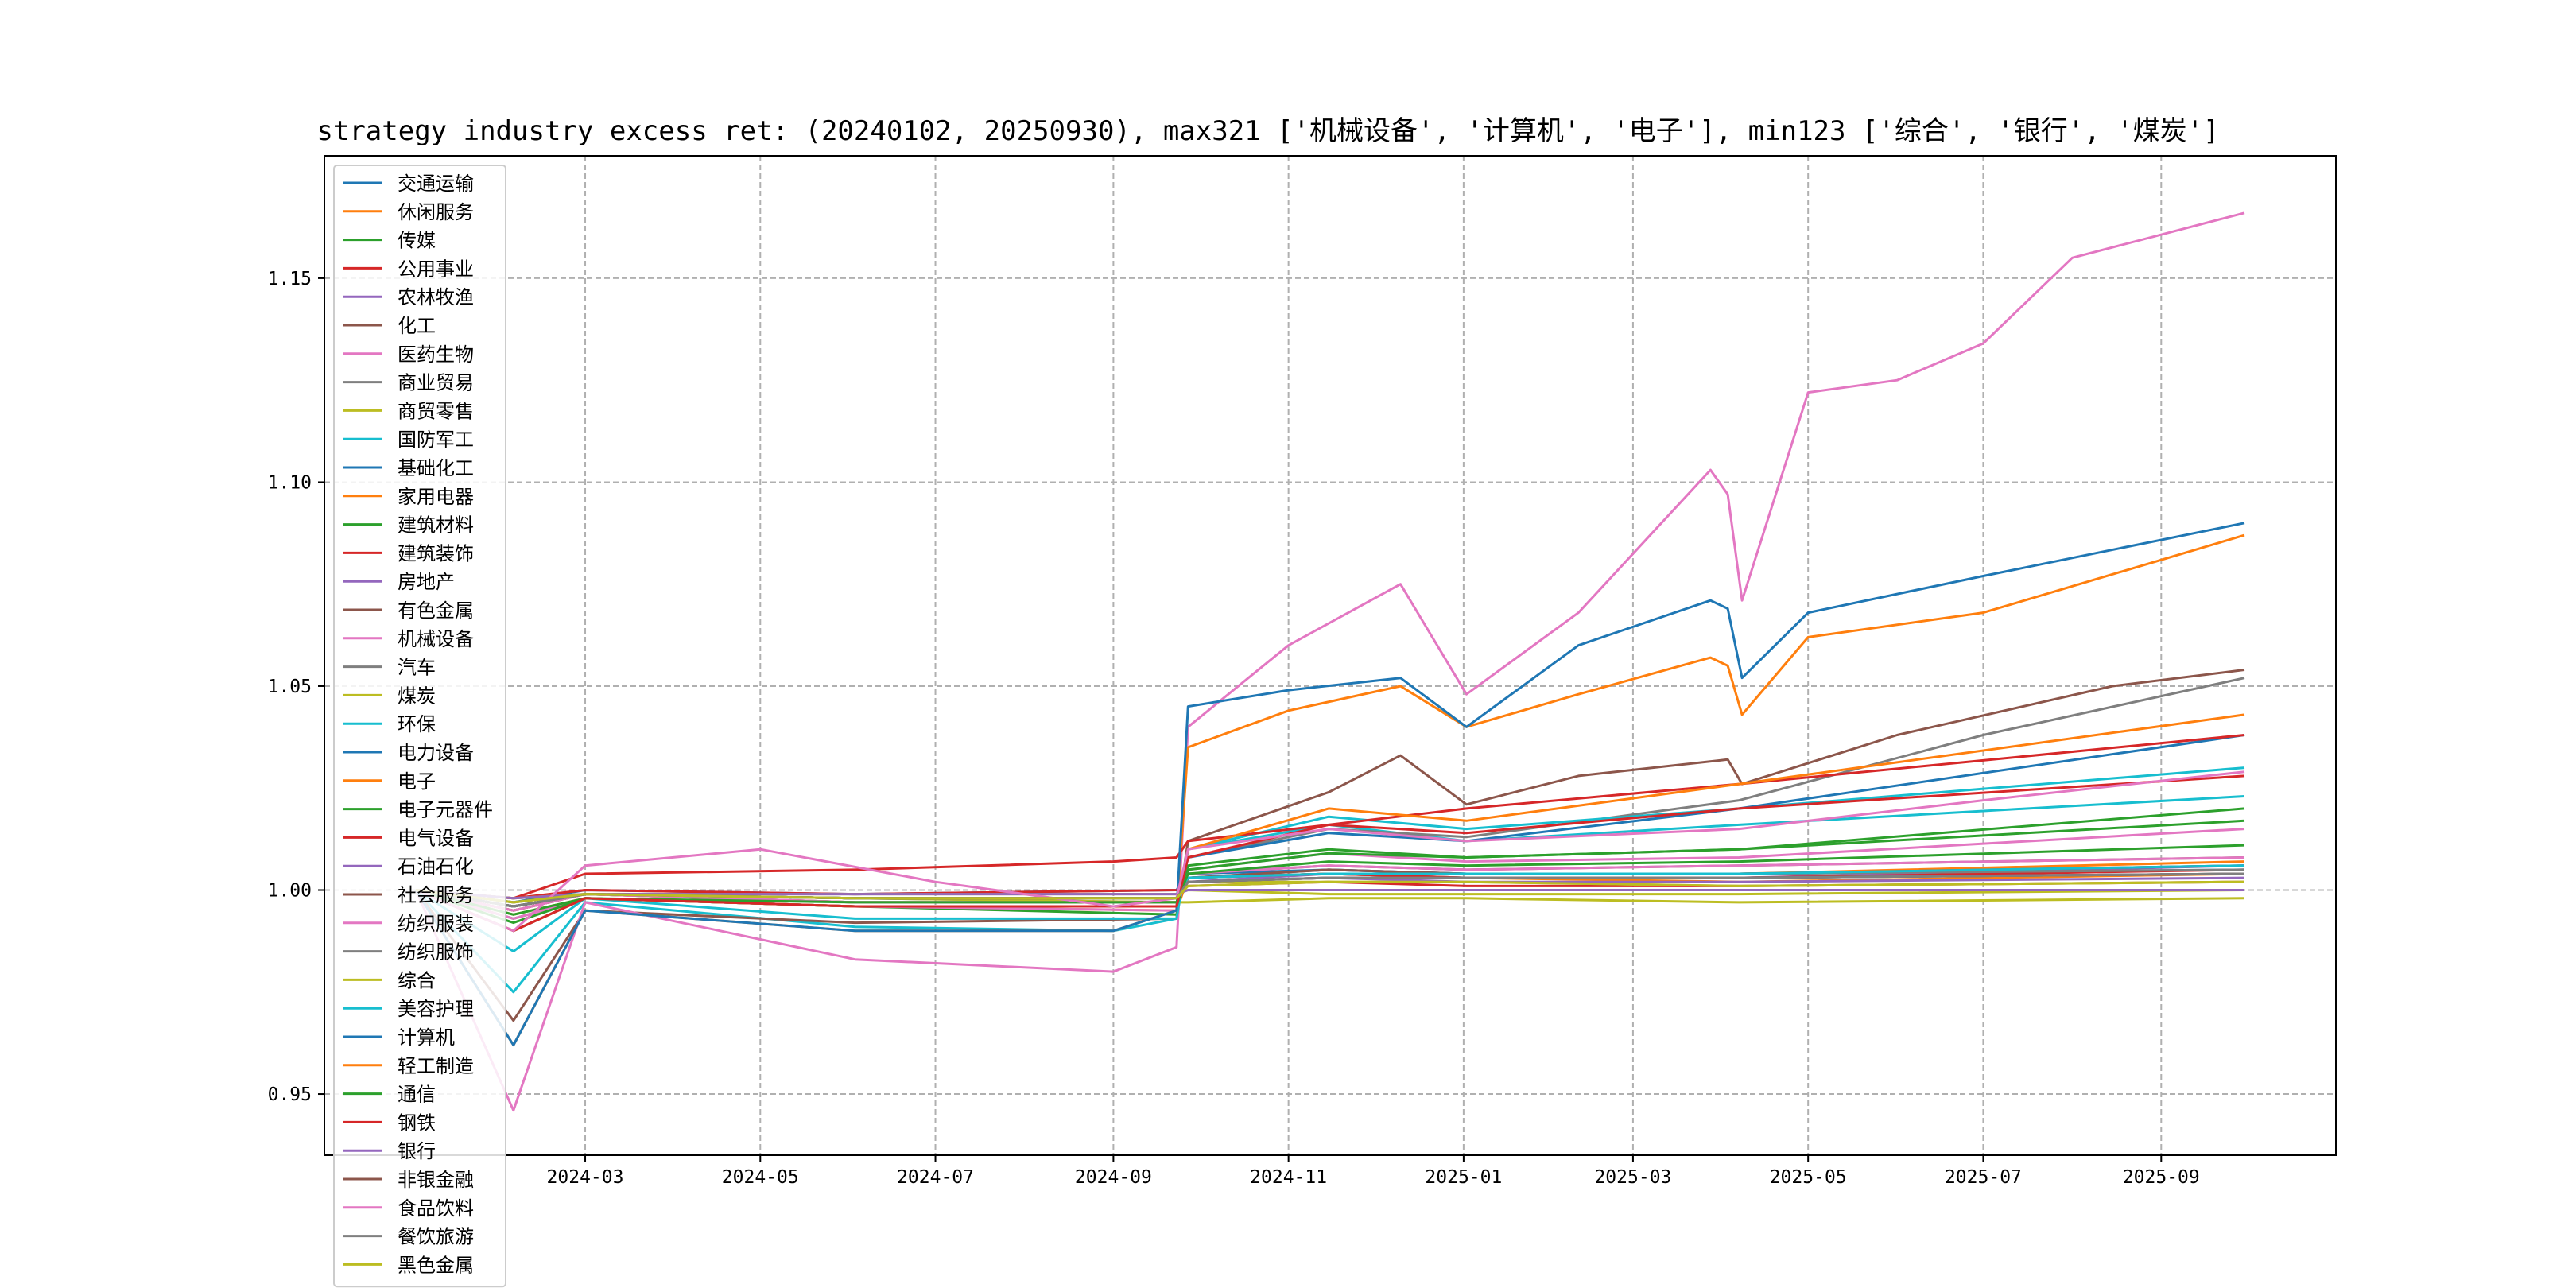  What do you see at coordinates (436, 610) in the screenshot?
I see `legend-label: 有色金属` at bounding box center [436, 610].